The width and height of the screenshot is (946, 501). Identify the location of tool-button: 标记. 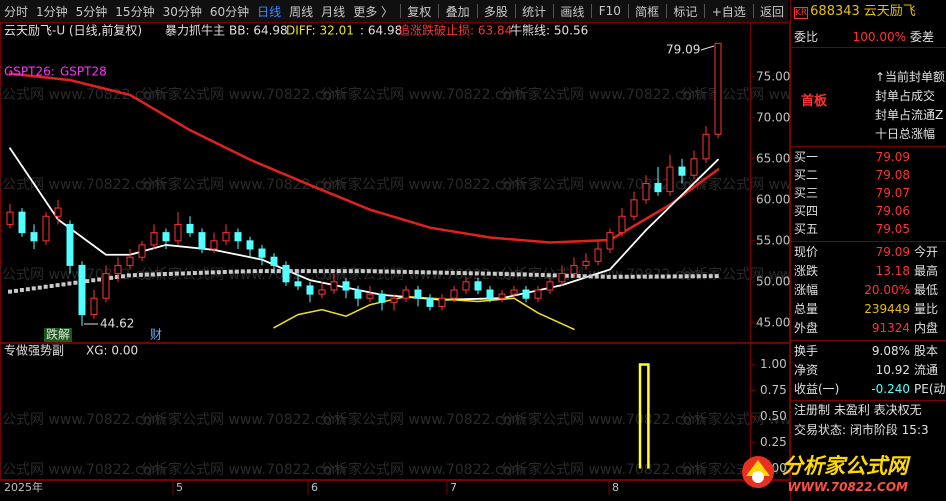
(685, 11).